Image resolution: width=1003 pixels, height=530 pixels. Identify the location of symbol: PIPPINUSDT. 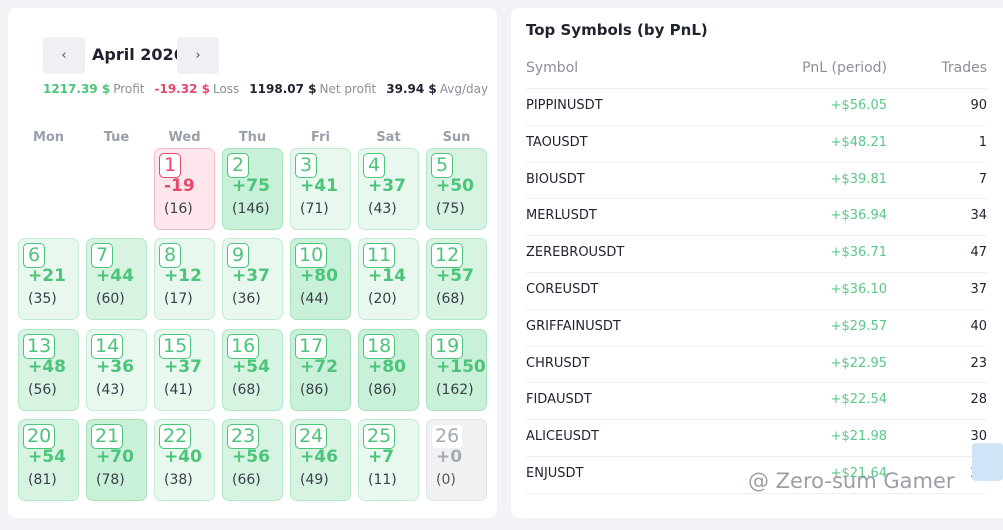
(564, 105).